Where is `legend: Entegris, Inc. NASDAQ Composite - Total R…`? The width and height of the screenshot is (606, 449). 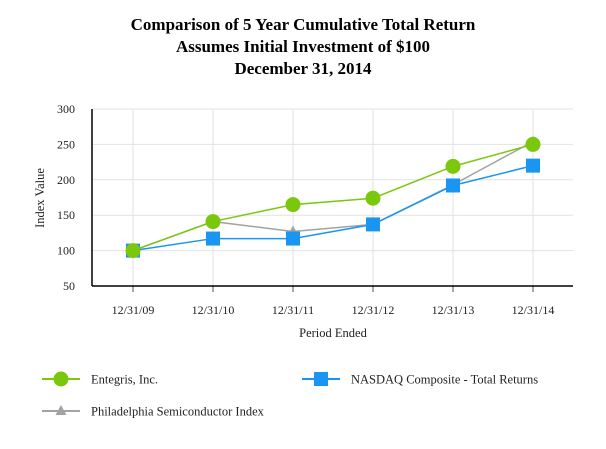 legend: Entegris, Inc. NASDAQ Composite - Total R… is located at coordinates (290, 395).